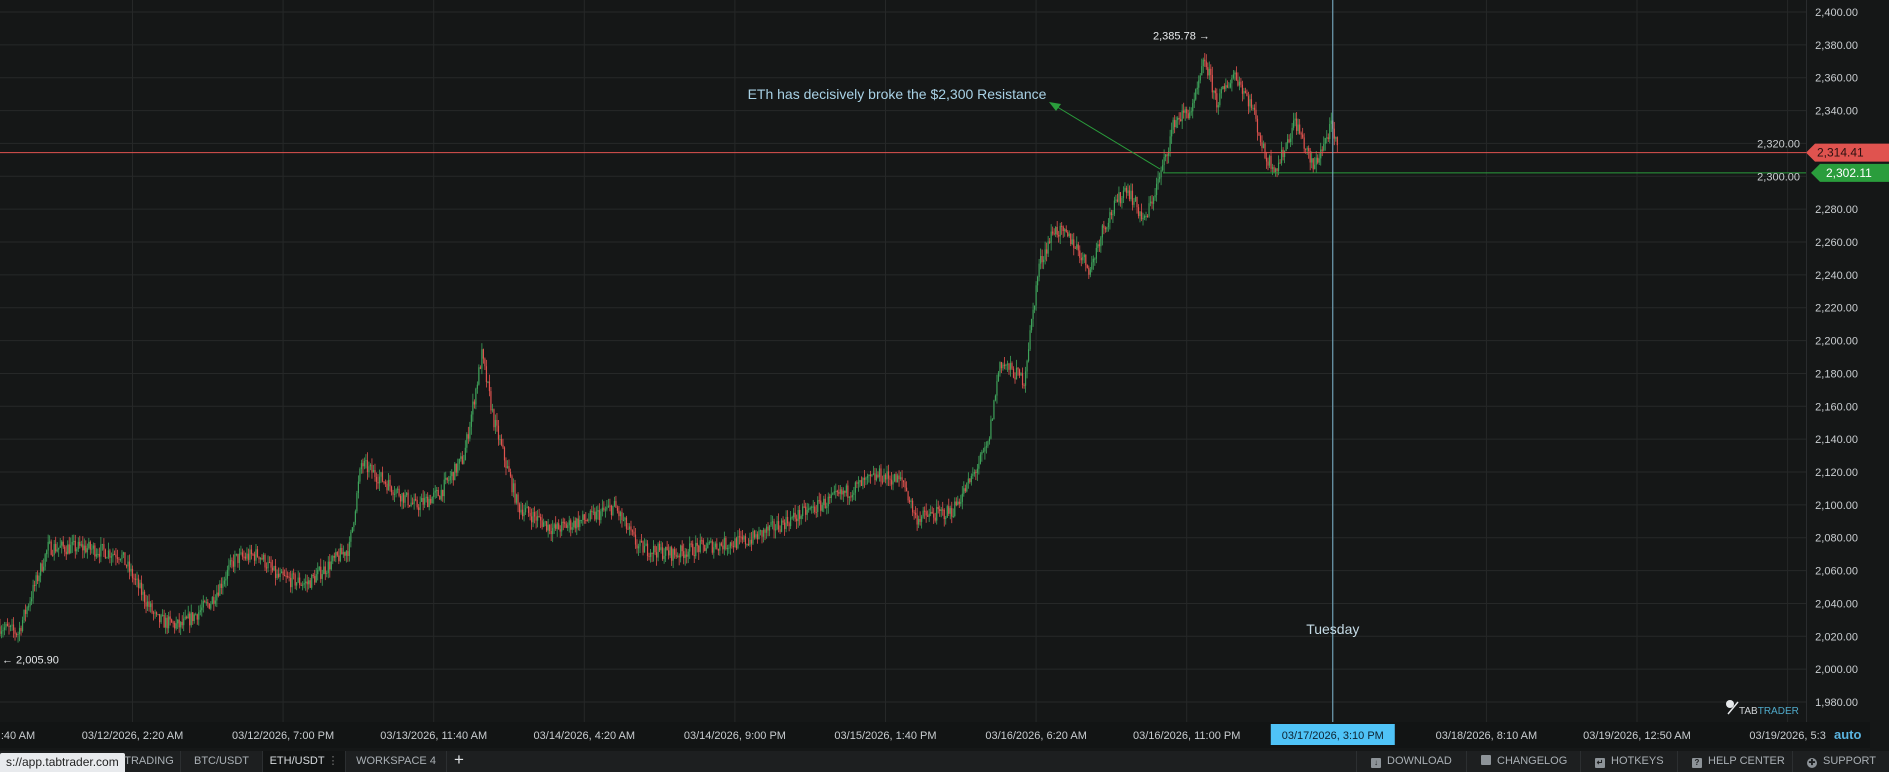  Describe the element at coordinates (1836, 243) in the screenshot. I see `price-tick-label: 2,260.00` at that location.